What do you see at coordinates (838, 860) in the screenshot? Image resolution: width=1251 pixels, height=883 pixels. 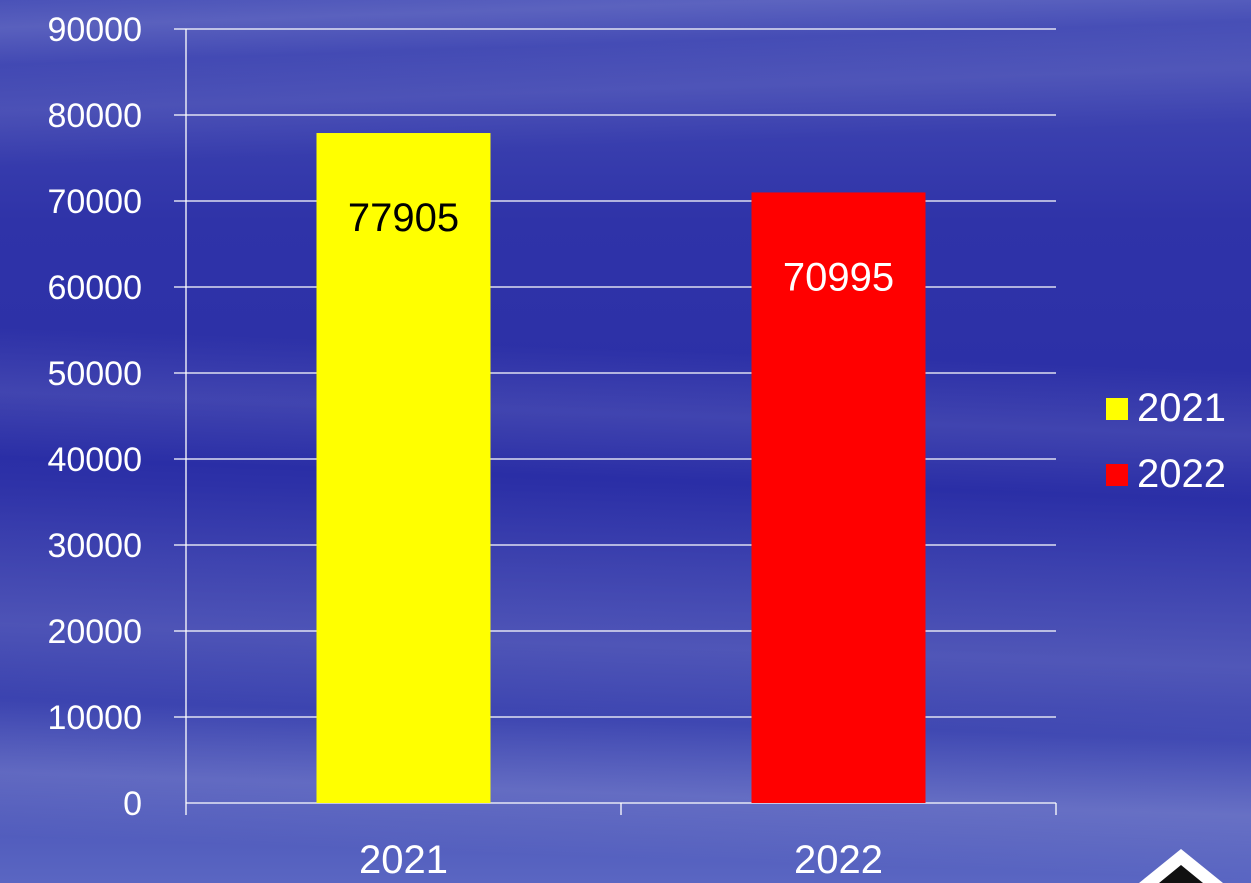 I see `x-tick-label: 2022` at bounding box center [838, 860].